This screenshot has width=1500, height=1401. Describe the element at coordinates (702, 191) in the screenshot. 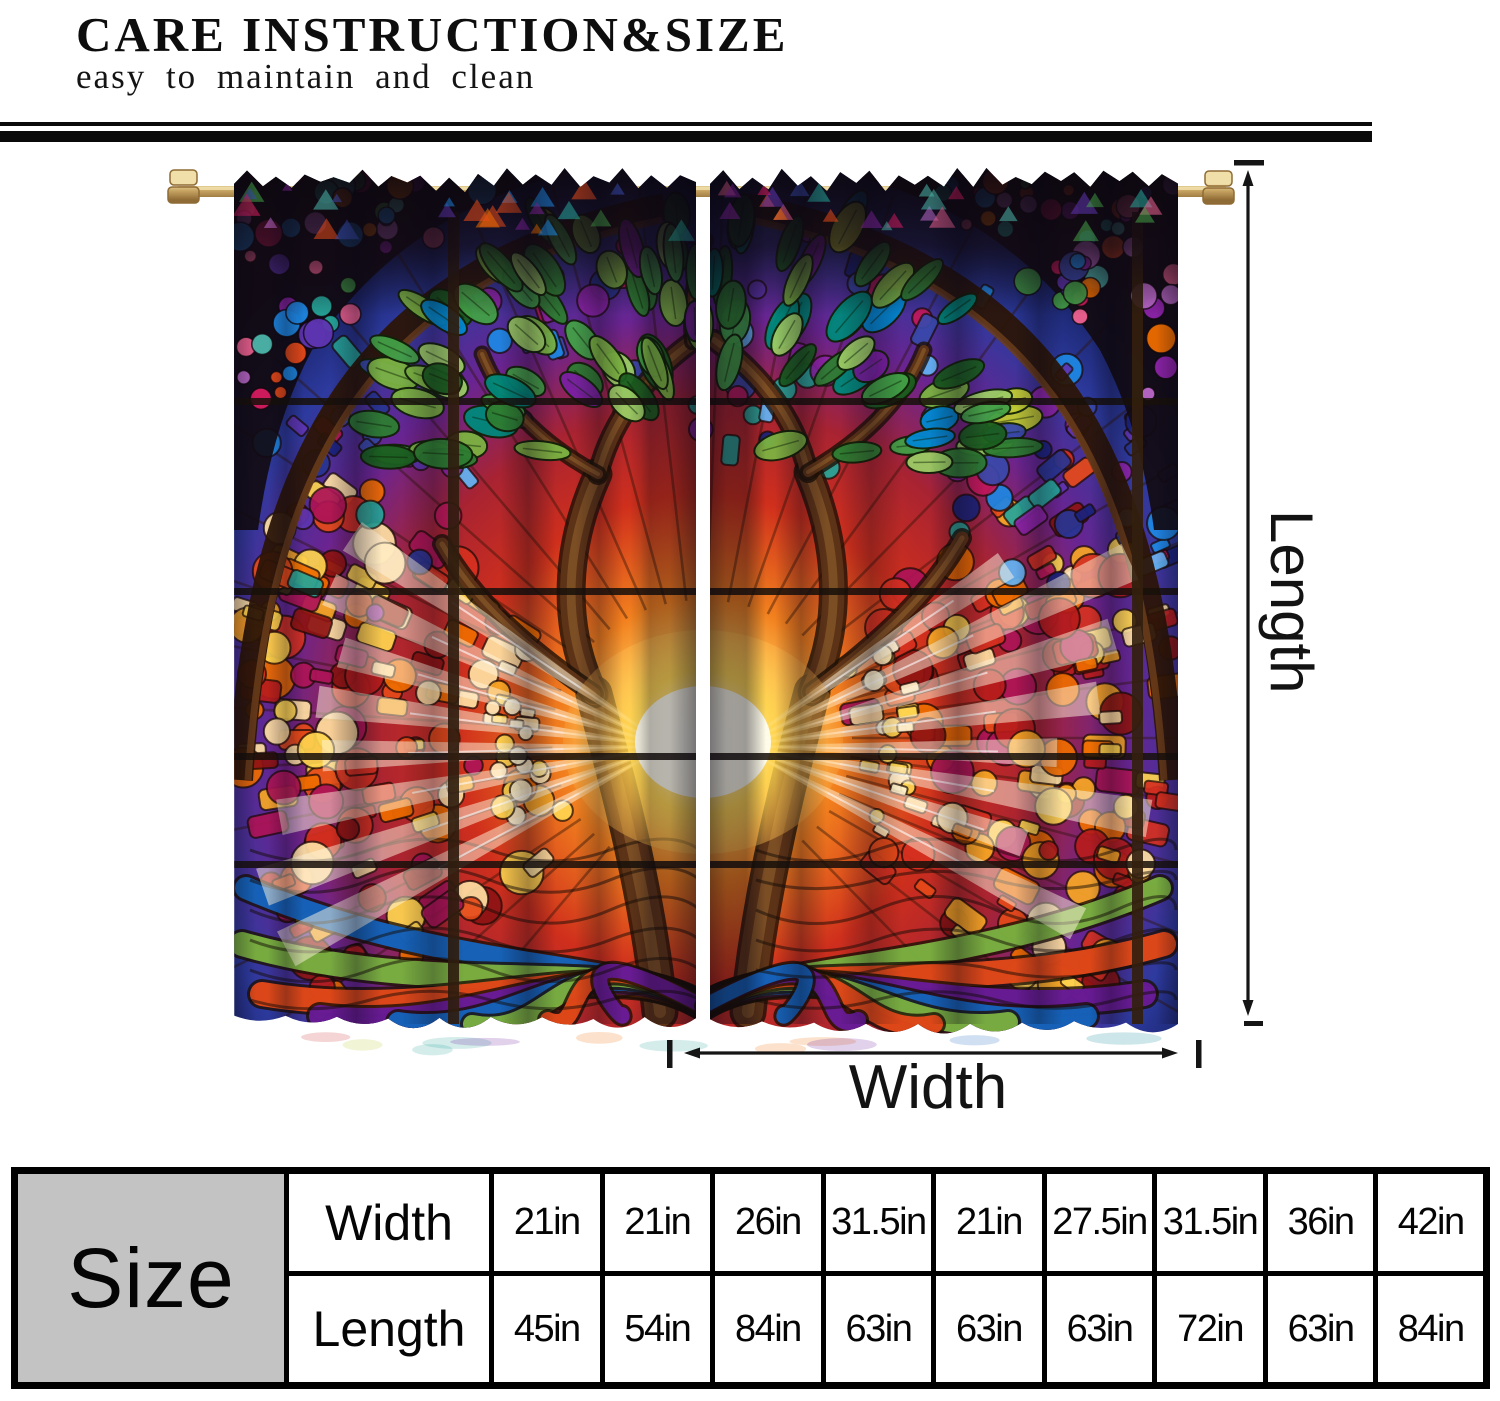

I see `curtain-rod` at that location.